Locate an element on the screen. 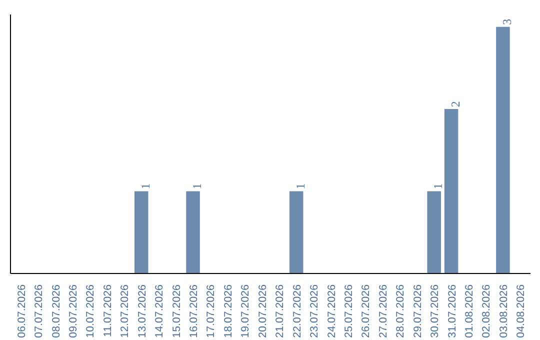 The image size is (540, 340). x-tick-label: 10.07.2026 is located at coordinates (90, 311).